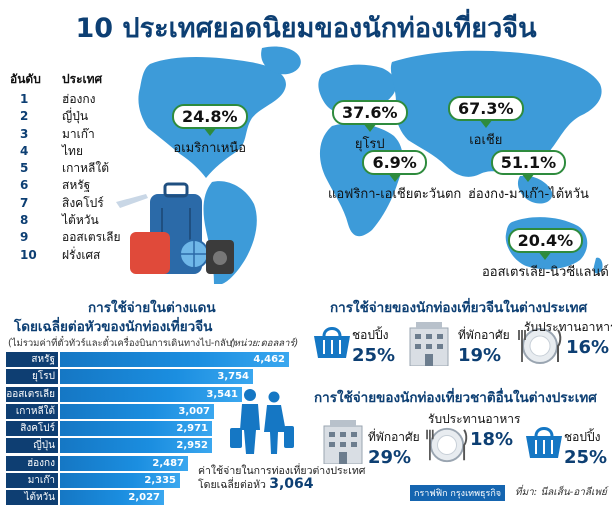 This screenshot has height=505, width=612. Describe the element at coordinates (480, 355) in the screenshot. I see `spend-pct: 19%` at that location.